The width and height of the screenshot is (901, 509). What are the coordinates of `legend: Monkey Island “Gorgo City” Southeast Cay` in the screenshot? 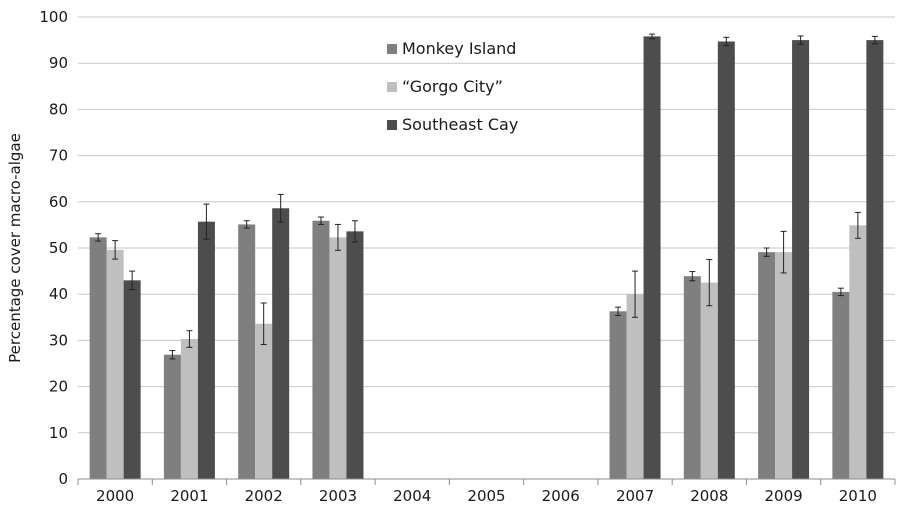 It's located at (452, 86).